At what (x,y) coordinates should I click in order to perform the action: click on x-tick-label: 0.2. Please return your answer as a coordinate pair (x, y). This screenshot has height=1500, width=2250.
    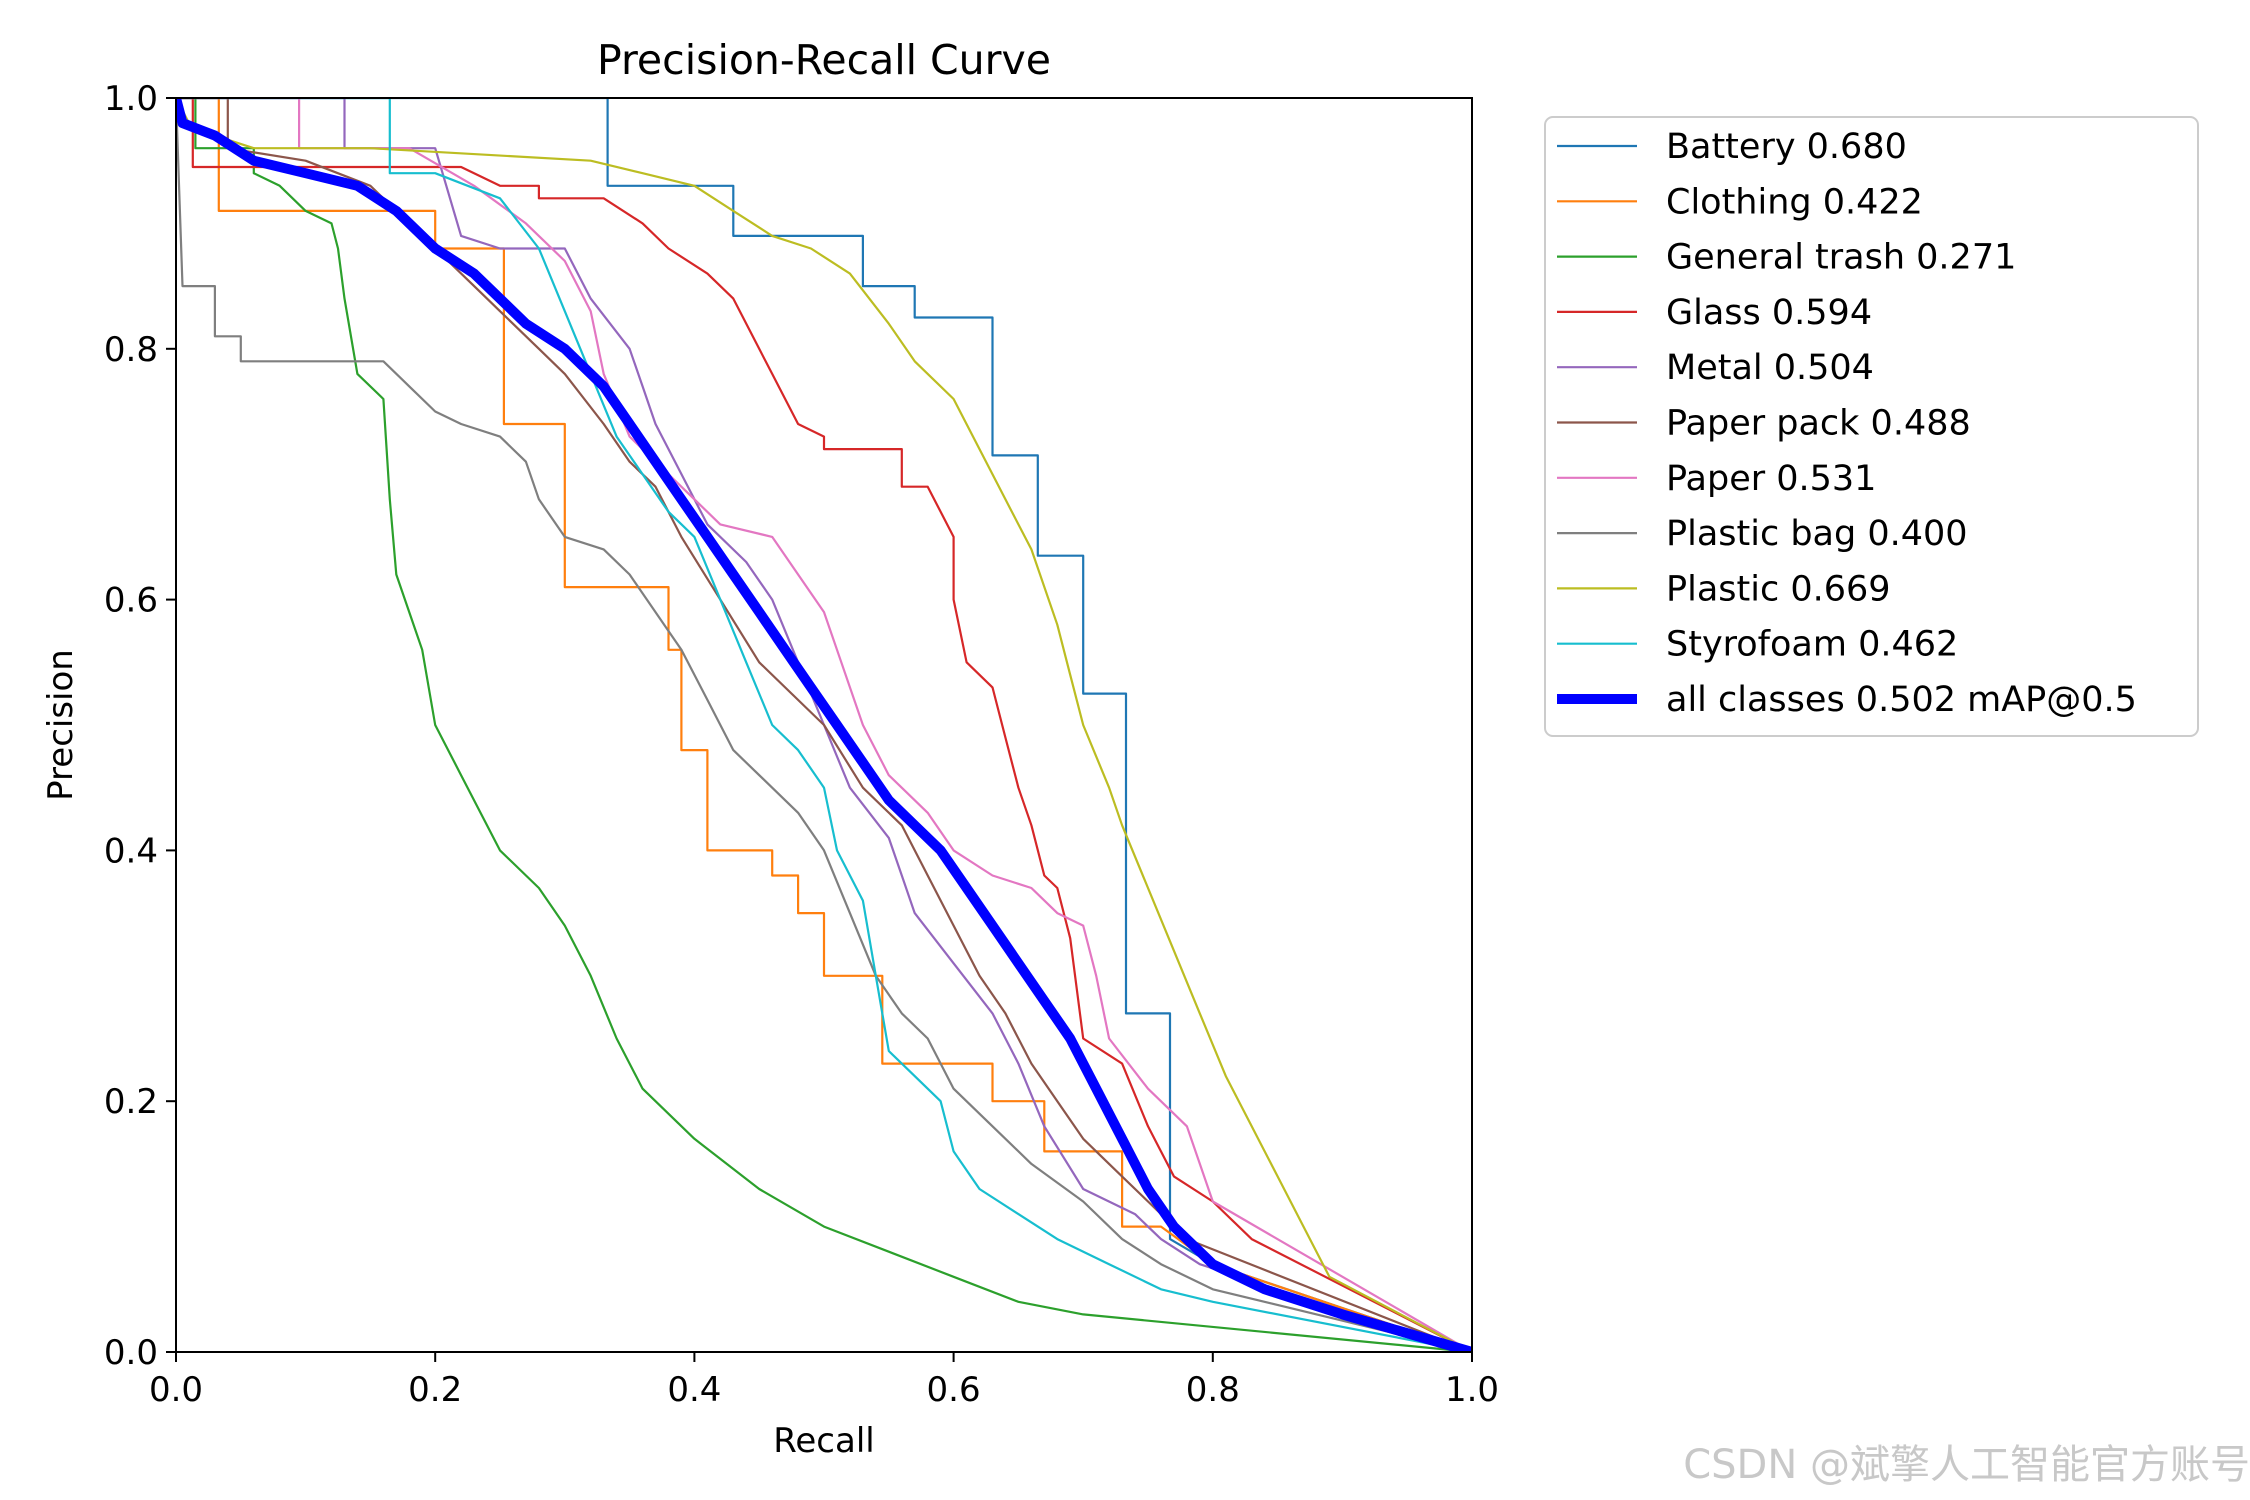
    Looking at the image, I should click on (435, 1390).